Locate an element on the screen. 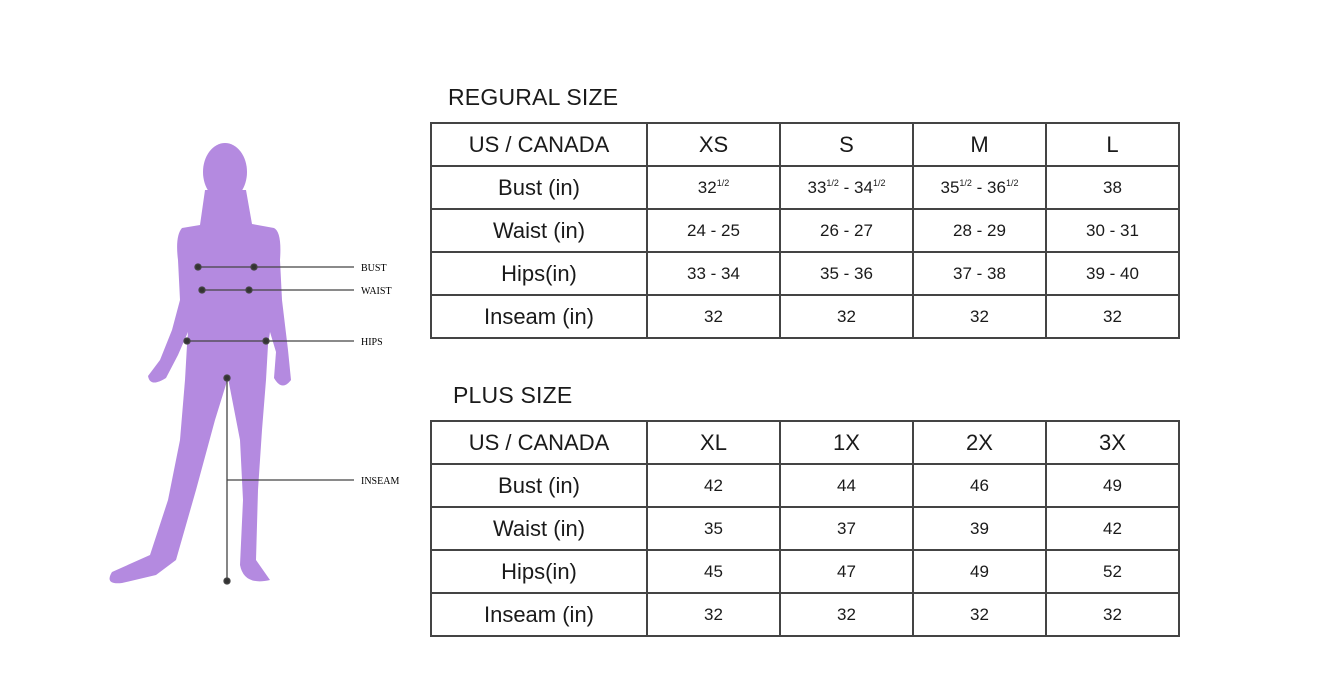  body-measurement-figure: BUST WAIST HIPS INSEAM is located at coordinates (254, 364).